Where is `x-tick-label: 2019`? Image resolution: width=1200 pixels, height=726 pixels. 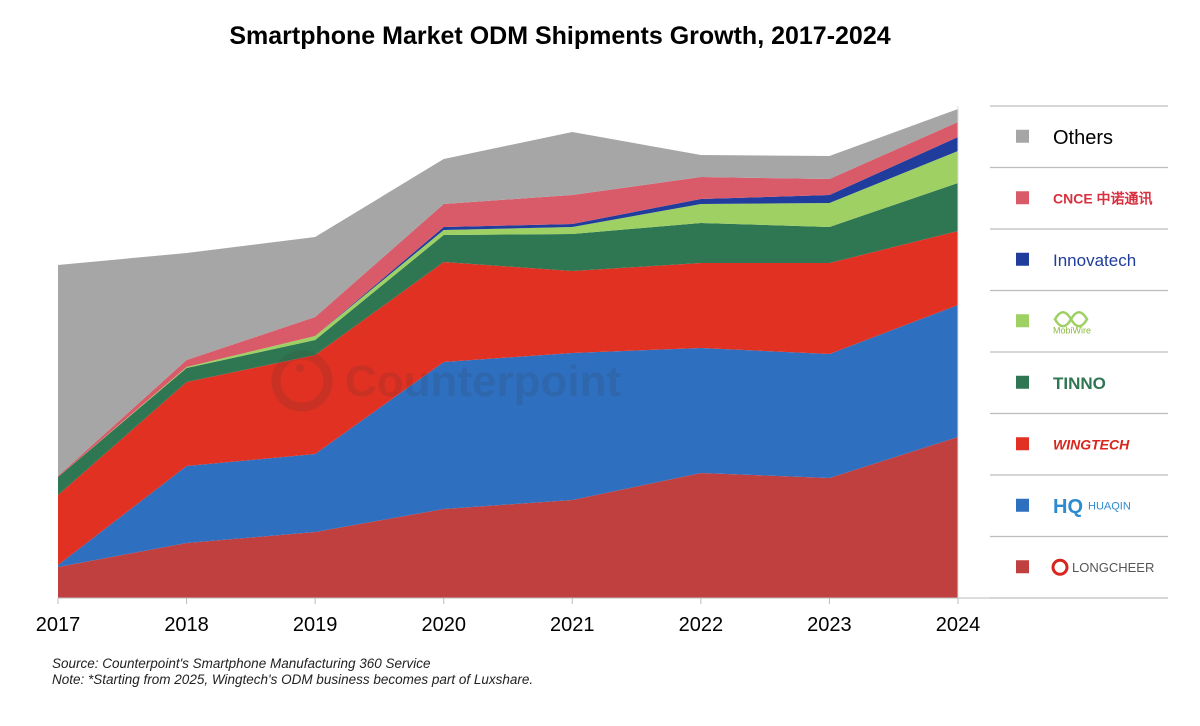
x-tick-label: 2019 is located at coordinates (315, 625).